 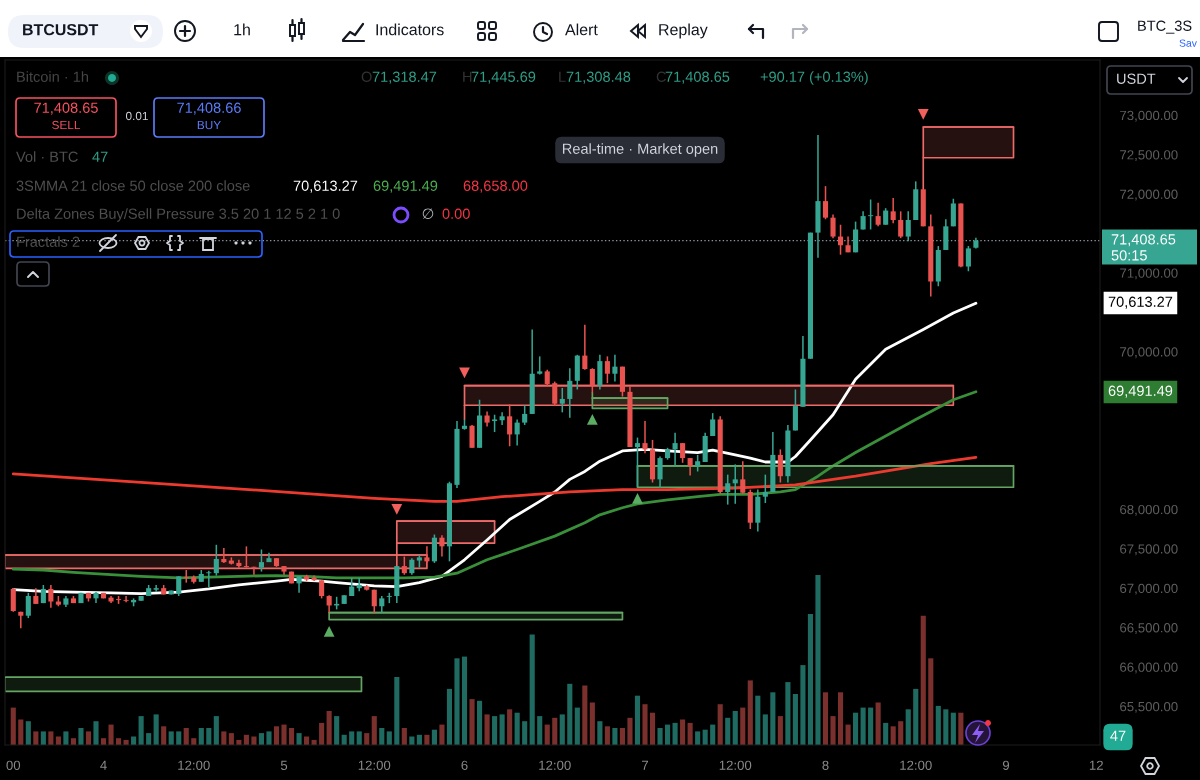 What do you see at coordinates (464, 765) in the screenshot?
I see `x-tick-label: 6` at bounding box center [464, 765].